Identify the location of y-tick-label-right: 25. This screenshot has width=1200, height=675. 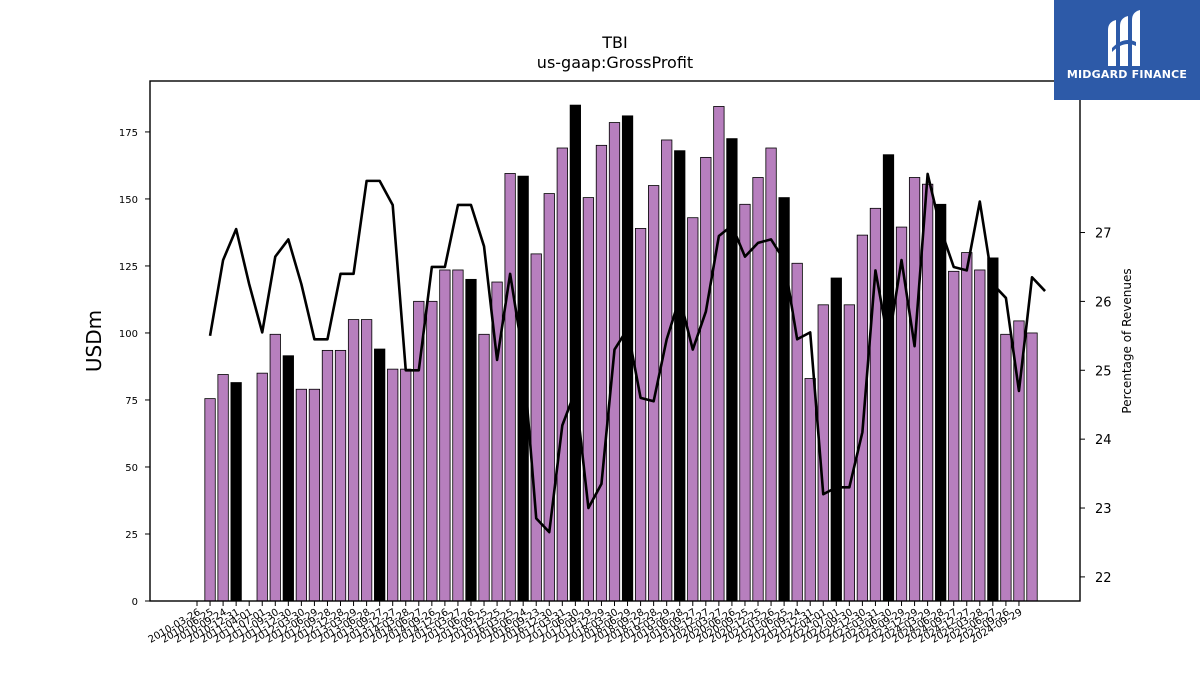
(1103, 371).